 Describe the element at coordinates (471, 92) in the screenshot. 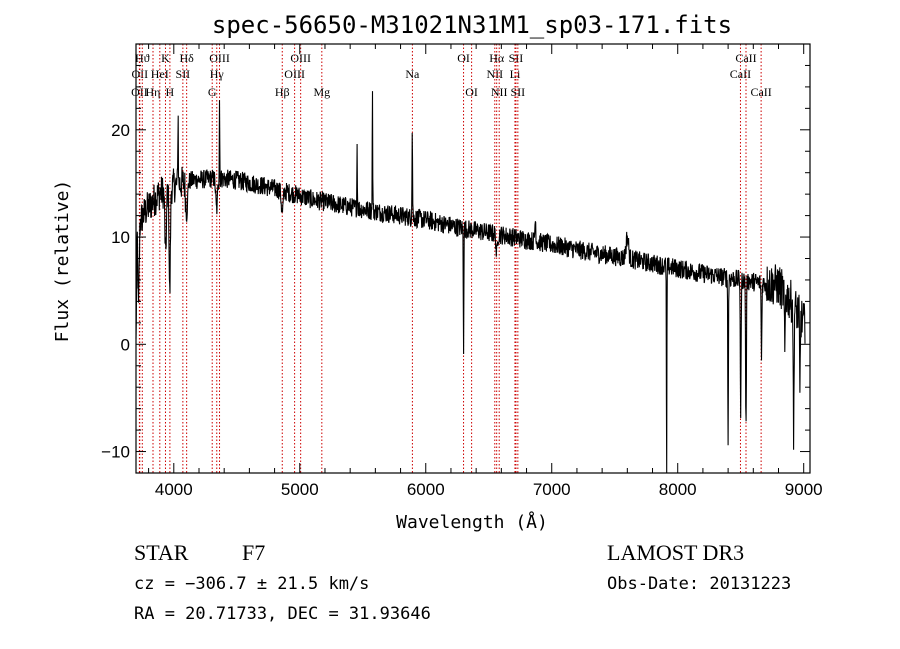

I see `line-marker-label-18: OI` at that location.